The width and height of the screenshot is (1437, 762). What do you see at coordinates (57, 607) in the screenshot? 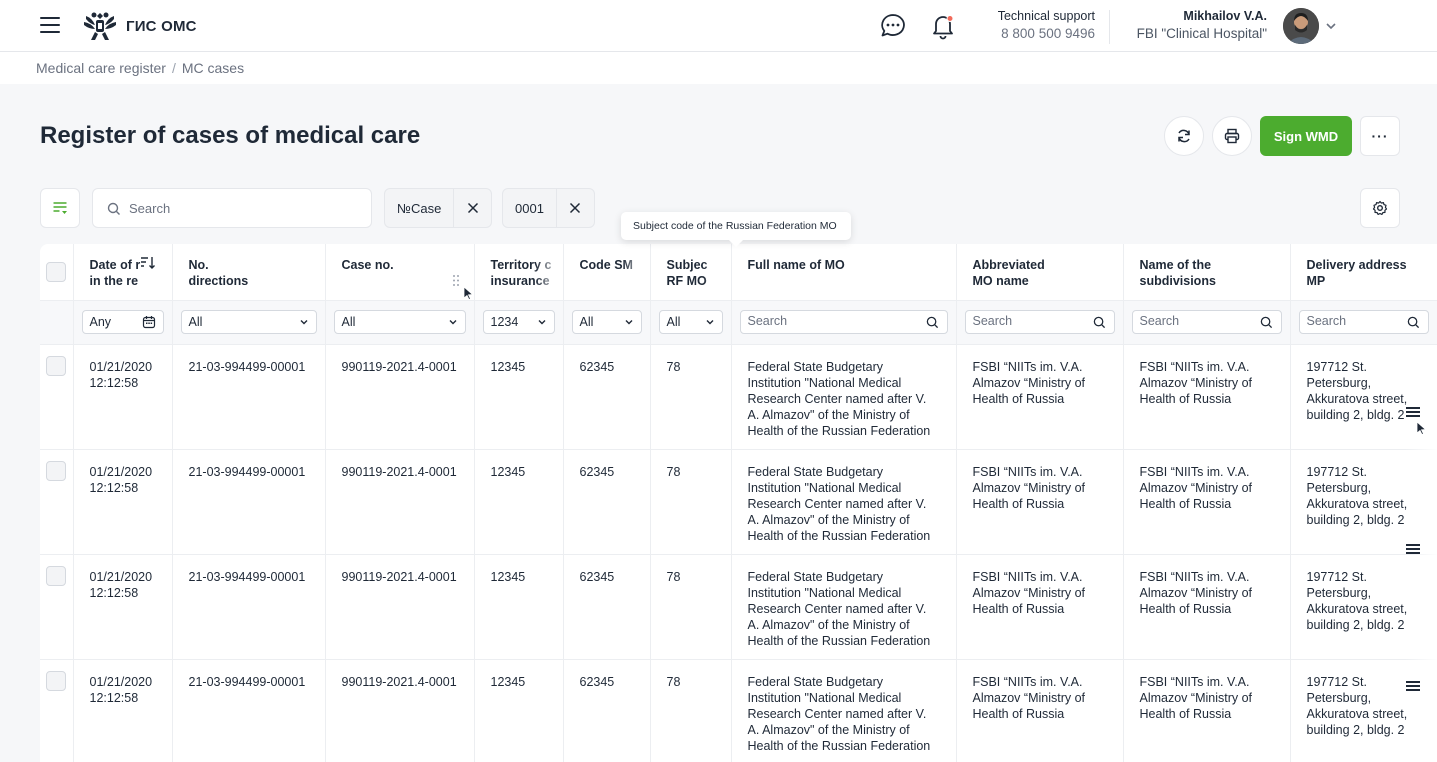
I see `row-select-cell` at bounding box center [57, 607].